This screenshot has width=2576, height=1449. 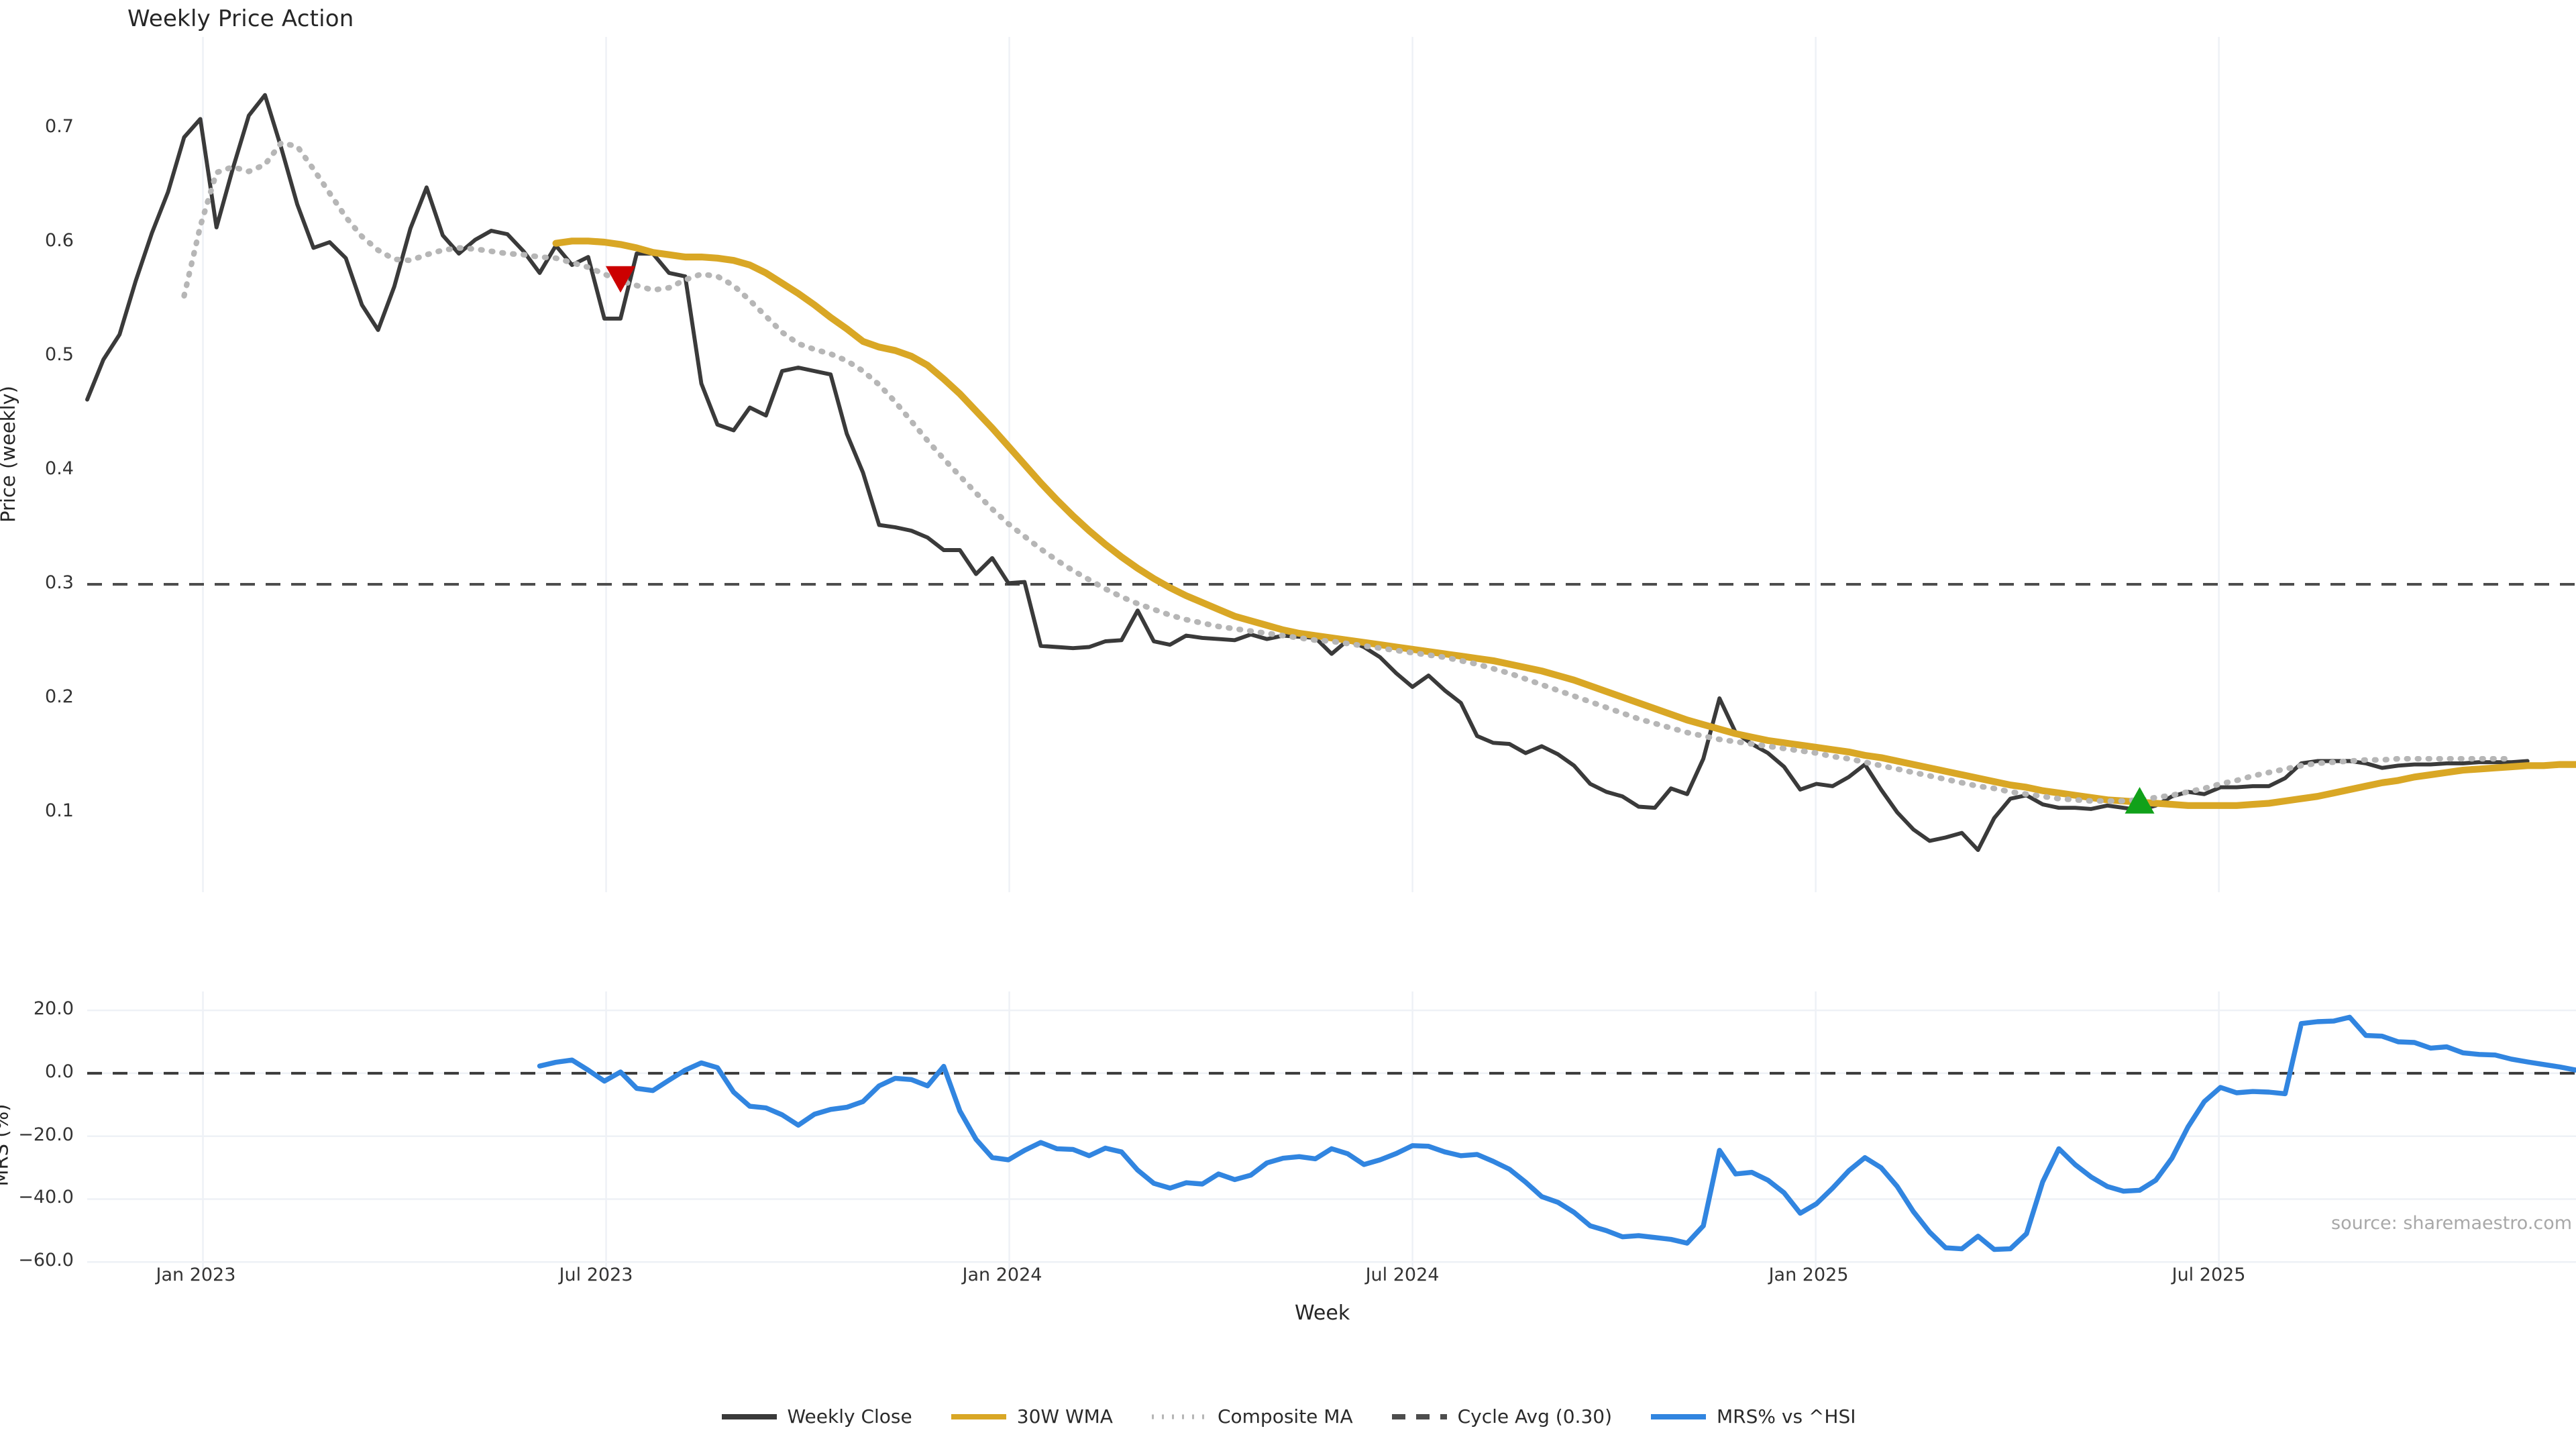 I want to click on mrs-y-tick-4: −60.0, so click(x=46, y=1260).